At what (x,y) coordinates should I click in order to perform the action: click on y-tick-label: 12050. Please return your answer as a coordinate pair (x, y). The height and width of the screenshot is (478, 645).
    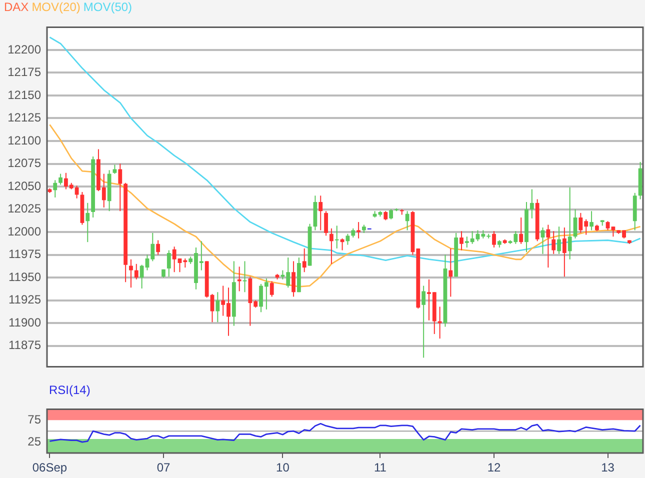
    Looking at the image, I should click on (25, 185).